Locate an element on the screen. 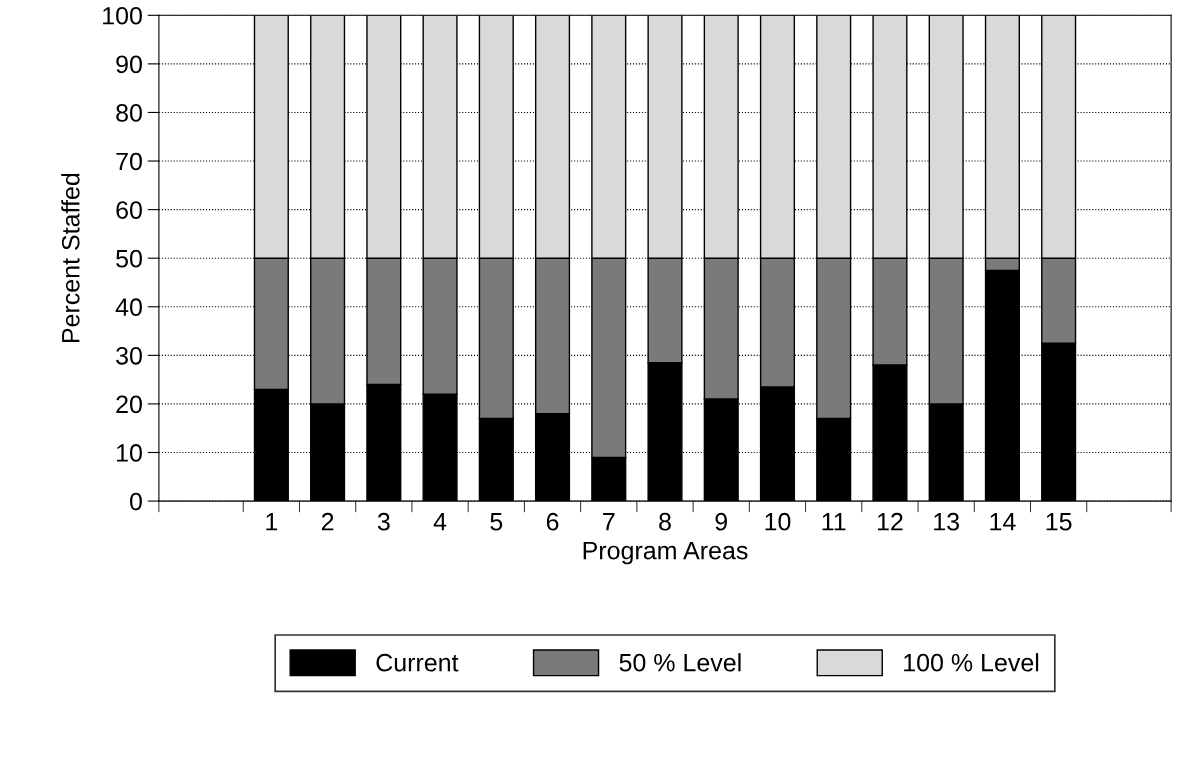 This screenshot has height=765, width=1177. y-tick-label: 10 is located at coordinates (129, 453).